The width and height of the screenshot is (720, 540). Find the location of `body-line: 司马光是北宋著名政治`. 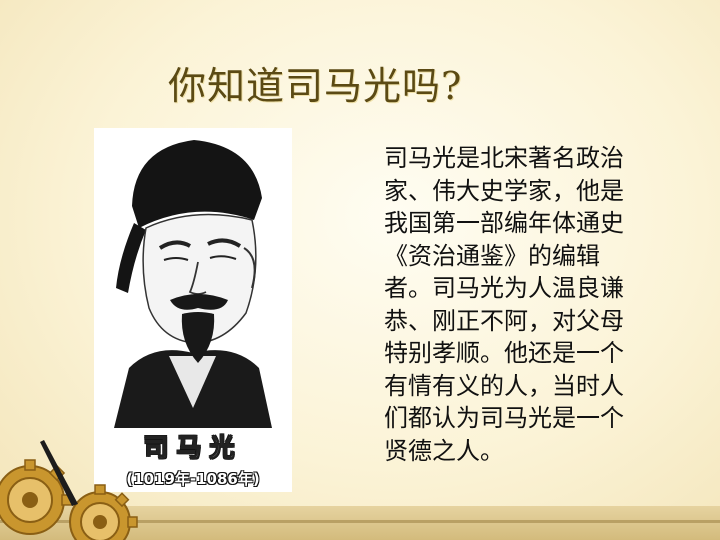

body-line: 司马光是北宋著名政治 is located at coordinates (504, 158).